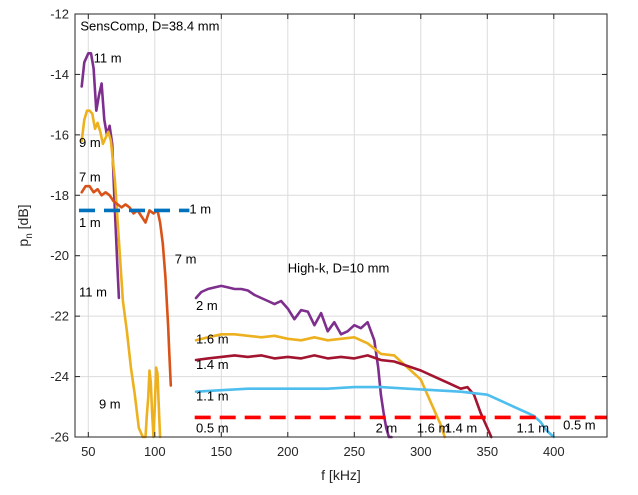 This screenshot has height=495, width=638. Describe the element at coordinates (421, 451) in the screenshot. I see `x-tick-label: 300` at that location.